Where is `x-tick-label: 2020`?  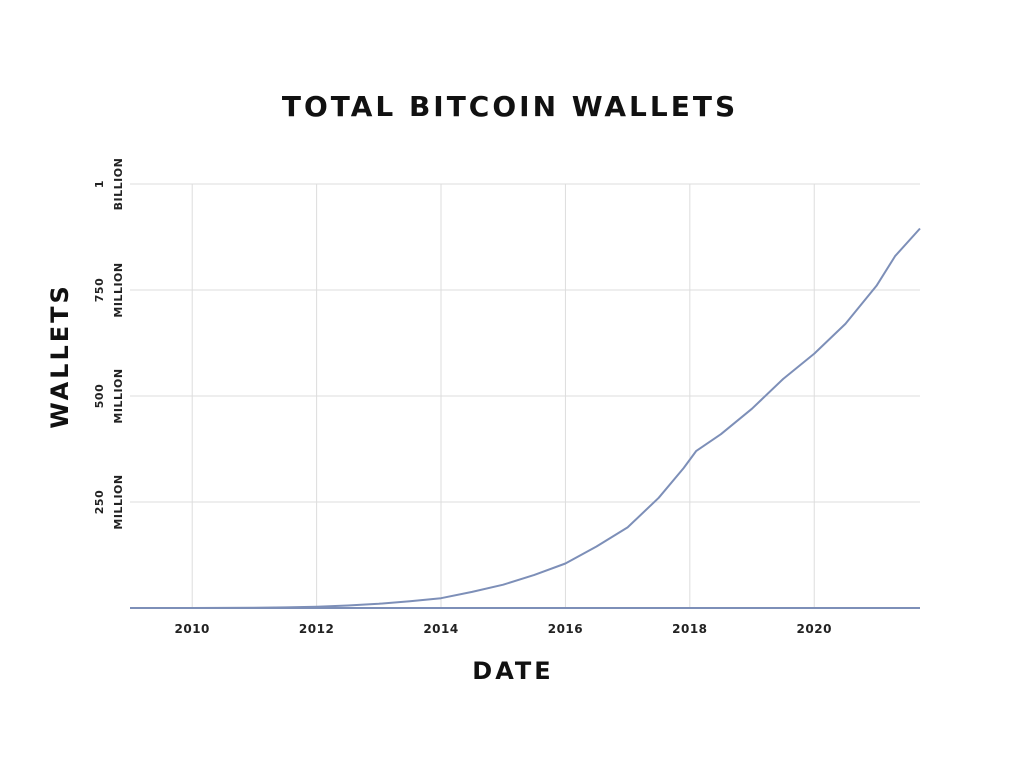
x-tick-label: 2020 is located at coordinates (814, 629).